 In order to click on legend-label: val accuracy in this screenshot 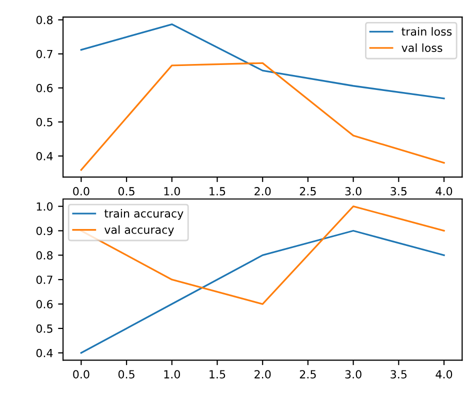, I will do `click(139, 230)`.